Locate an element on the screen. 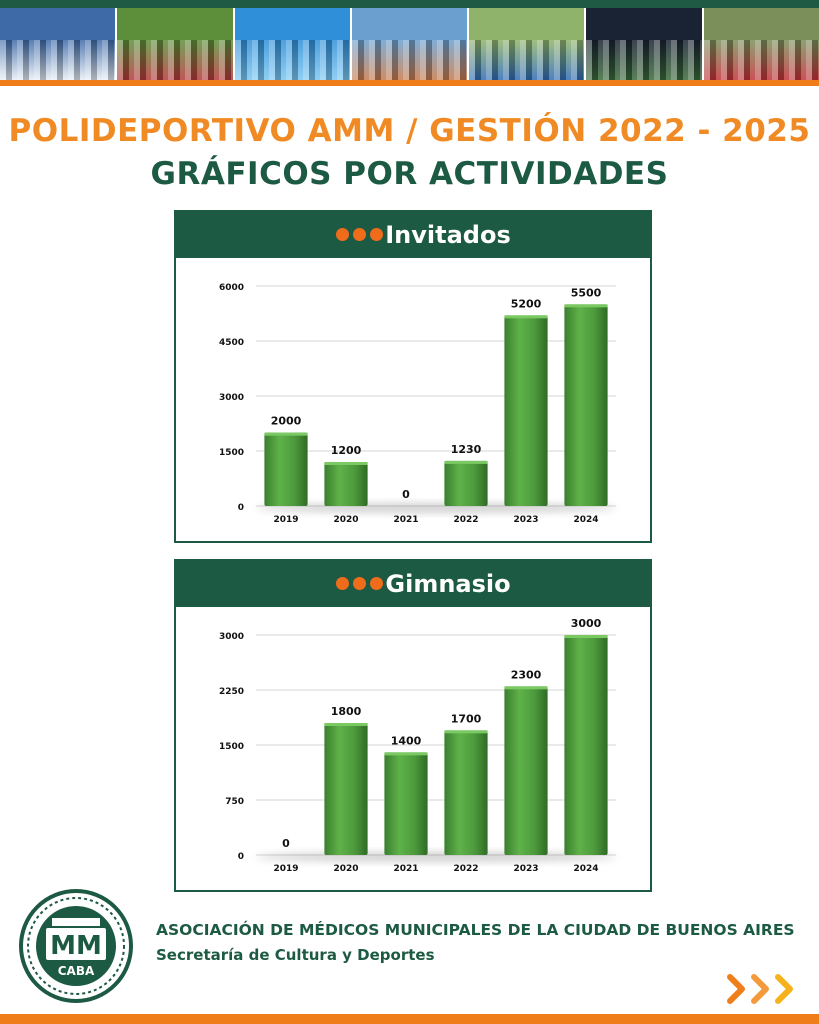 This screenshot has width=819, height=1024. data-label-2022: 1700 is located at coordinates (466, 718).